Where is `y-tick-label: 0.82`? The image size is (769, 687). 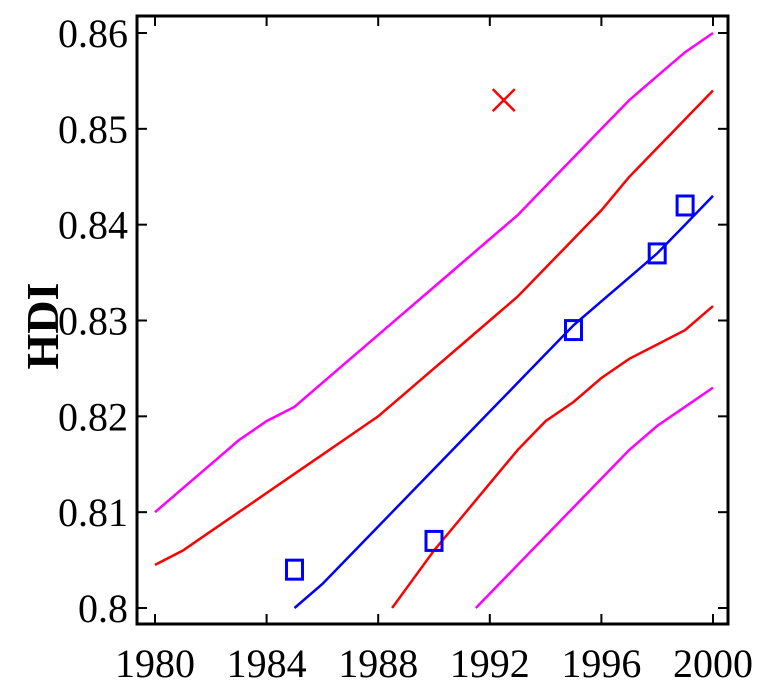
y-tick-label: 0.82 is located at coordinates (93, 416).